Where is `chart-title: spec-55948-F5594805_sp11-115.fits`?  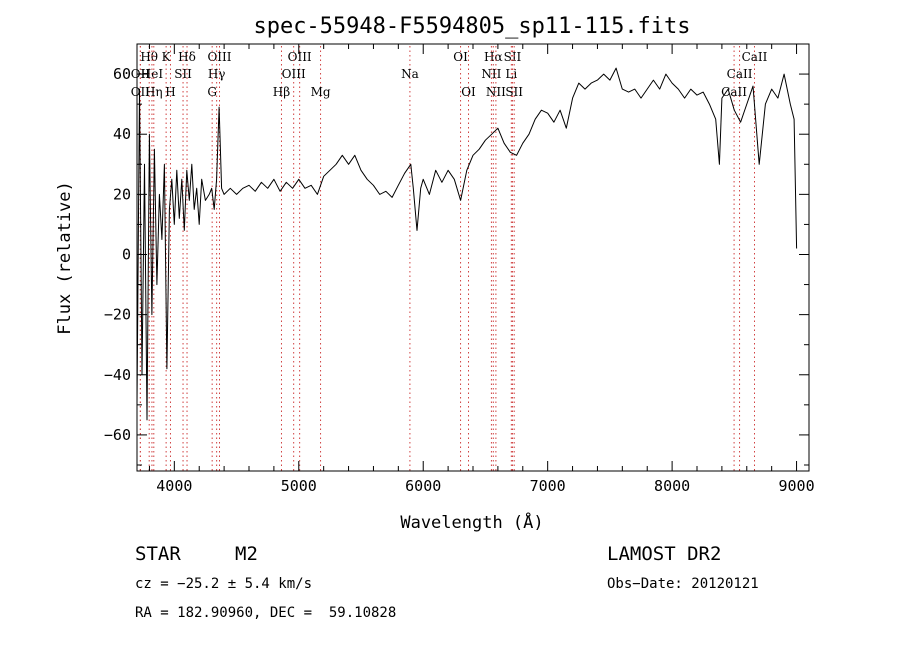
chart-title: spec-55948-F5594805_sp11-115.fits is located at coordinates (471, 26).